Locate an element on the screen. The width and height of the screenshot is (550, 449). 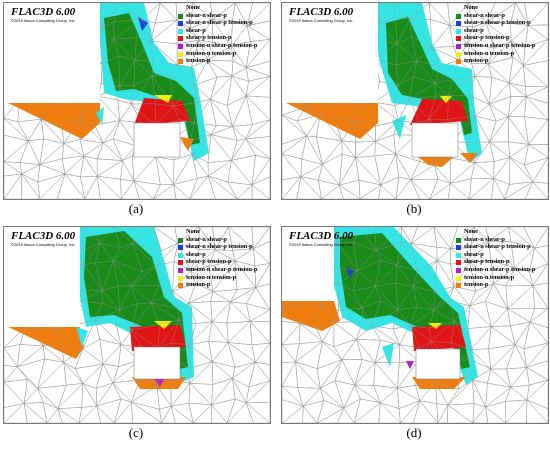
legend-entry: tension-n tension-p is located at coordinates (224, 54).